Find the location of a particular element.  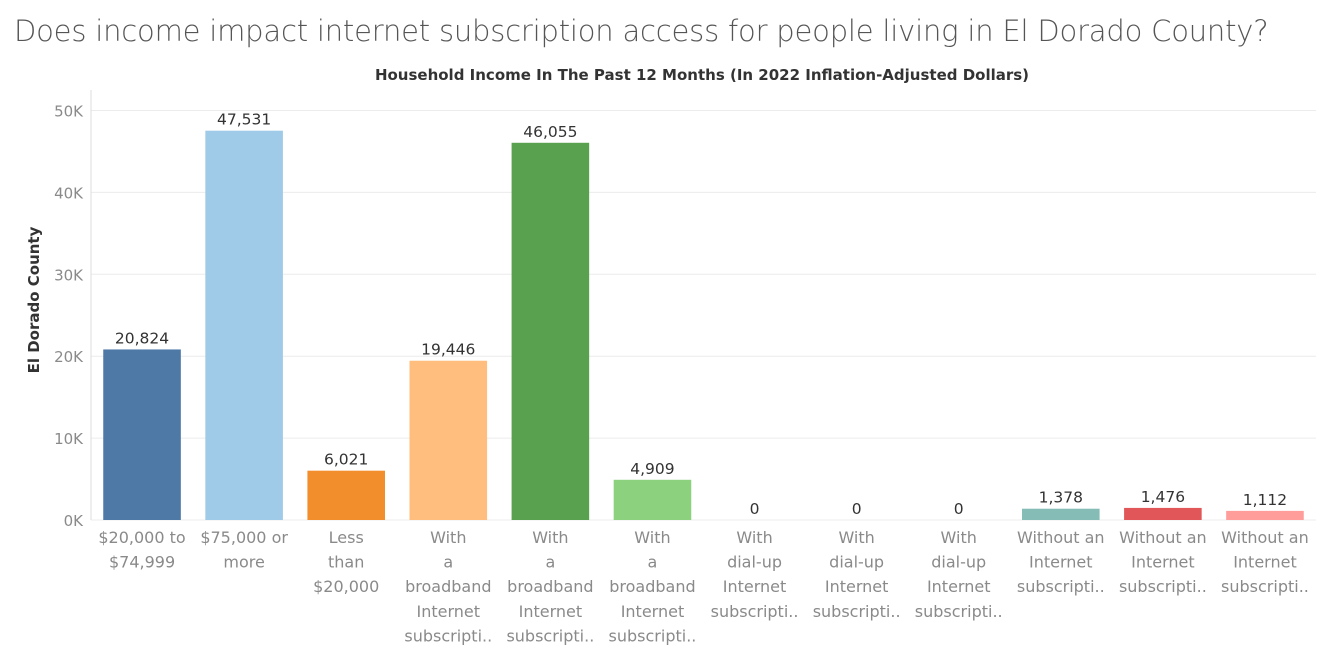

data-label: 6,021 is located at coordinates (346, 460).